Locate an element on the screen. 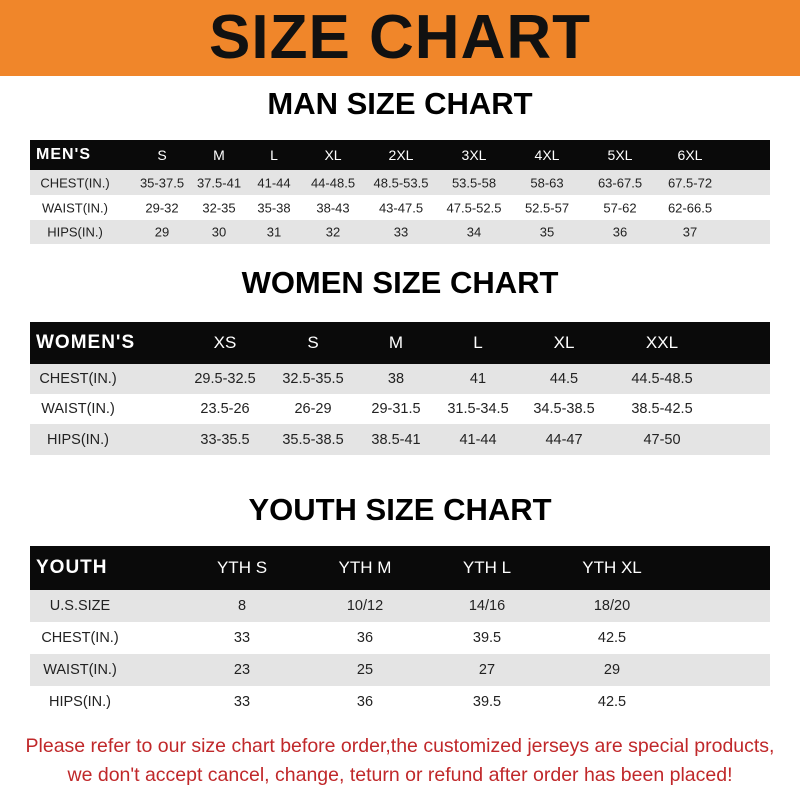  table-row: WAIST(IN.) 23 25 27 29 is located at coordinates (400, 670).